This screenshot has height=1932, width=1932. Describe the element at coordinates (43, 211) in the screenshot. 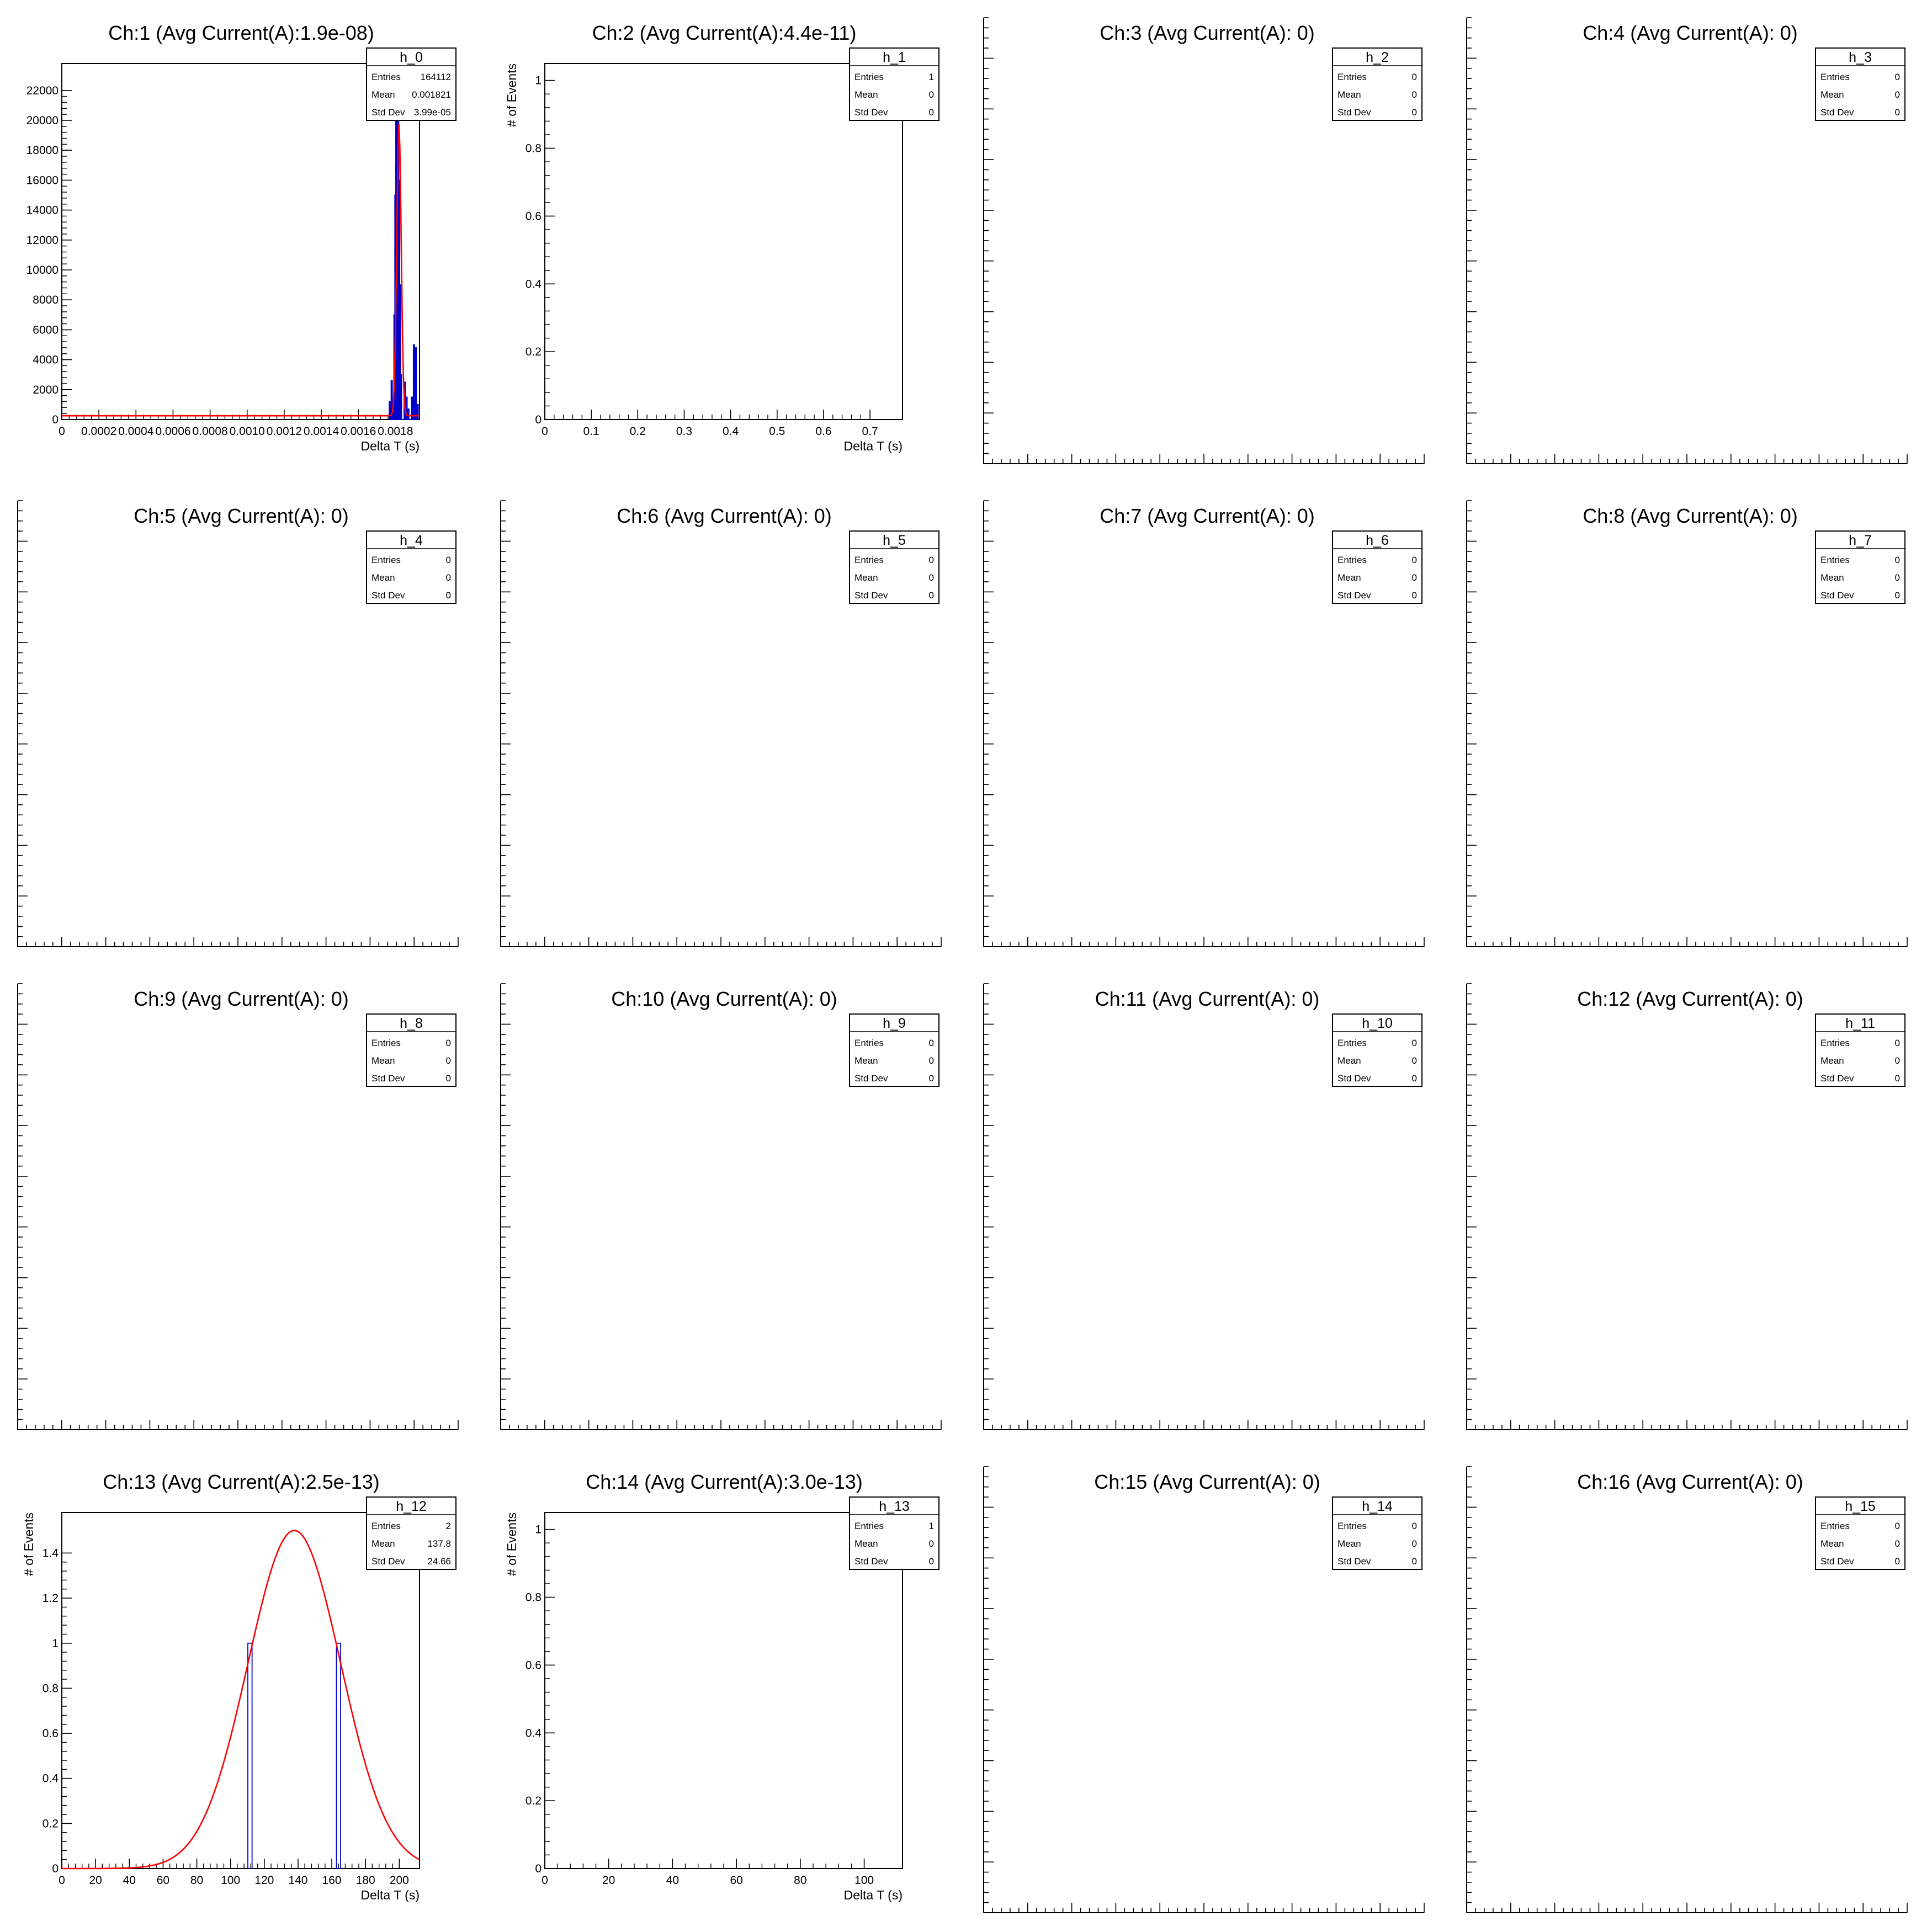

I see `y-tick-label: 14000` at that location.